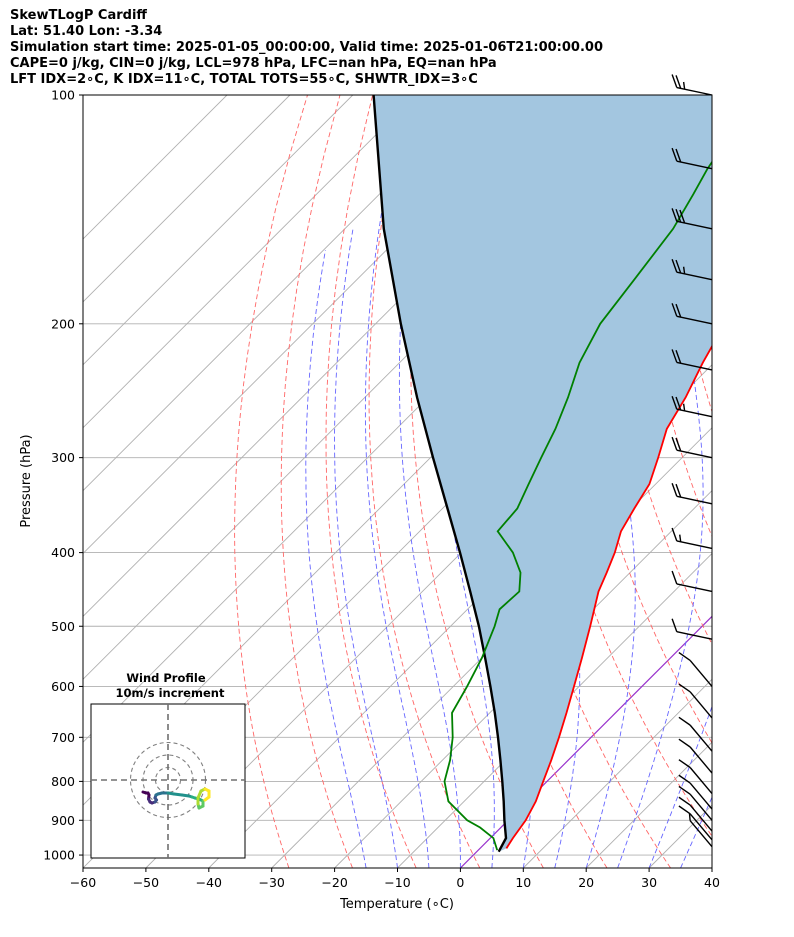 The width and height of the screenshot is (794, 937). Describe the element at coordinates (63, 457) in the screenshot. I see `y-tick-label: 300` at that location.